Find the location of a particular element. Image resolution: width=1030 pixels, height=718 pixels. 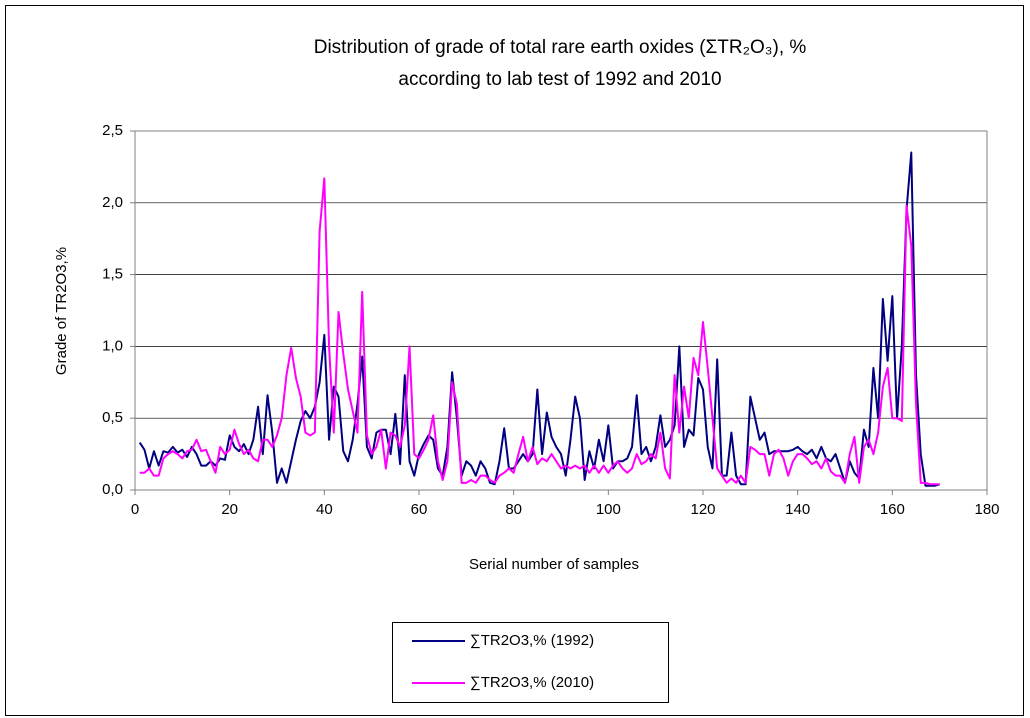

x-tick-label: 100 is located at coordinates (608, 509).